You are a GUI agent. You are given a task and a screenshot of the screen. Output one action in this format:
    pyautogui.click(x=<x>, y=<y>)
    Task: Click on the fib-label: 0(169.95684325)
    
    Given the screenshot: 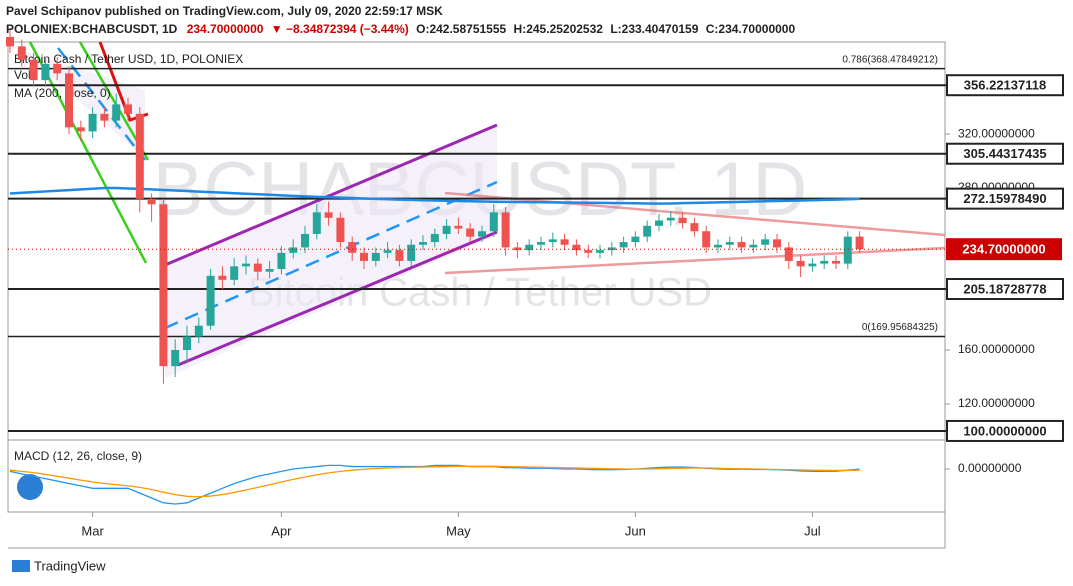 What is the action you would take?
    pyautogui.click(x=900, y=327)
    